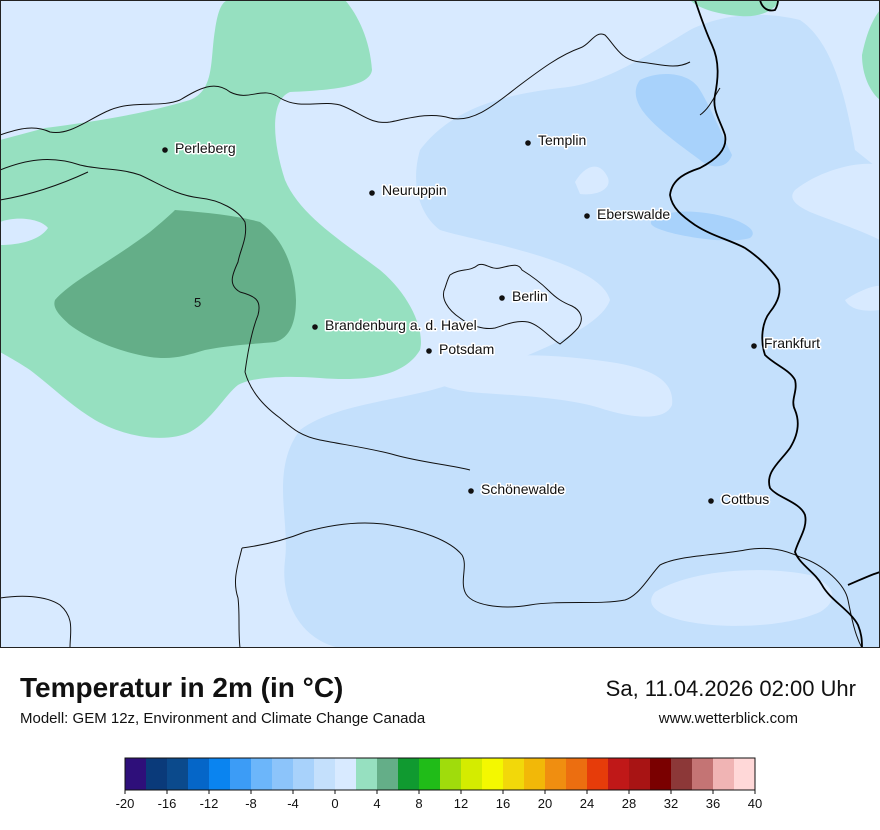 Image resolution: width=880 pixels, height=830 pixels. Describe the element at coordinates (251, 803) in the screenshot. I see `scale-tick-label: -8` at that location.